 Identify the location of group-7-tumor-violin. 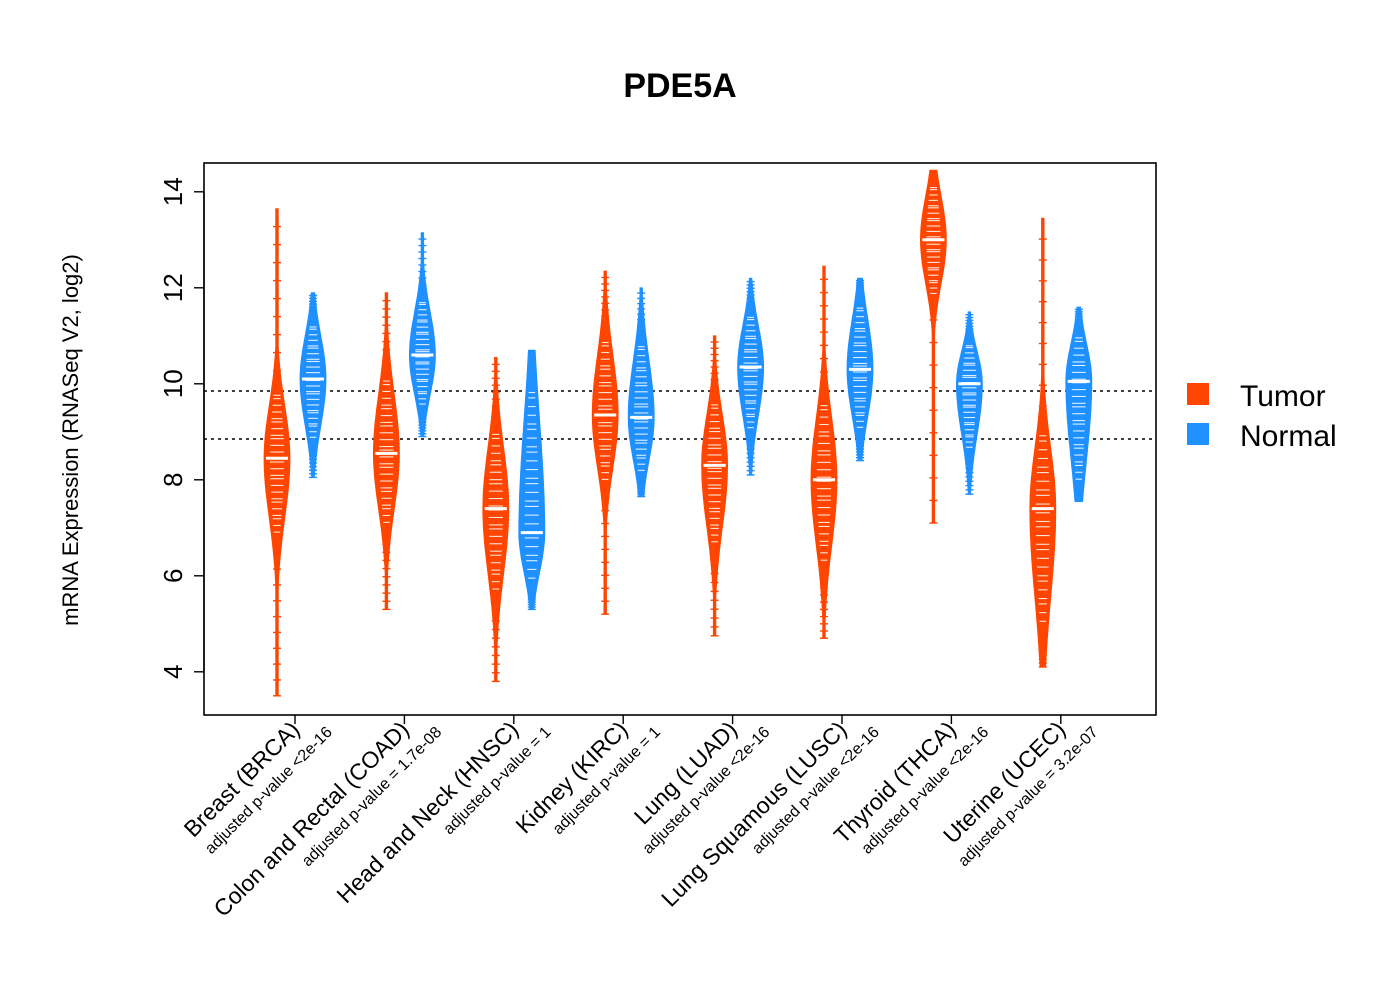
(1043, 442).